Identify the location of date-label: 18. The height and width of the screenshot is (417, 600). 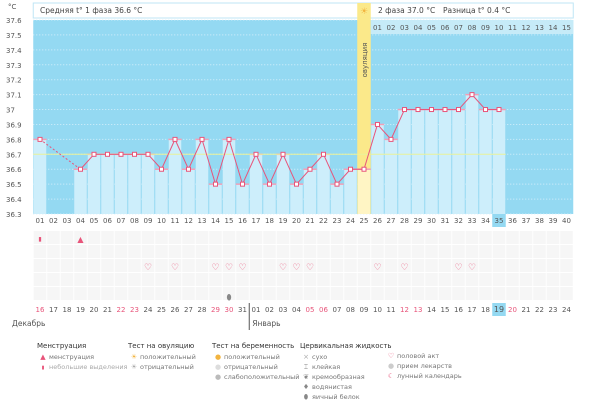
(67, 310).